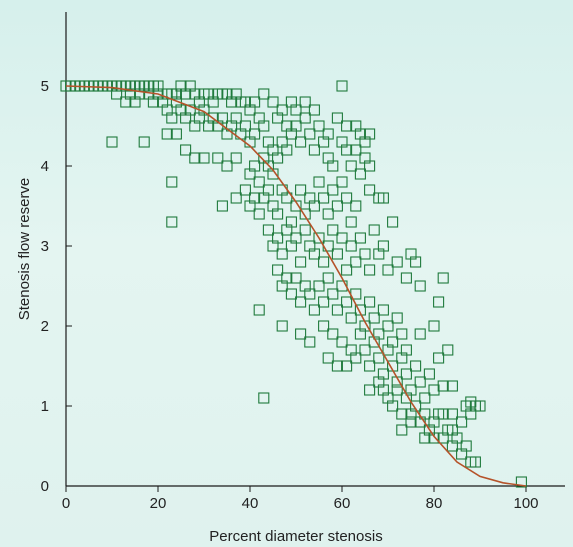 The width and height of the screenshot is (573, 547). I want to click on y-tick-label: 1, so click(45, 406).